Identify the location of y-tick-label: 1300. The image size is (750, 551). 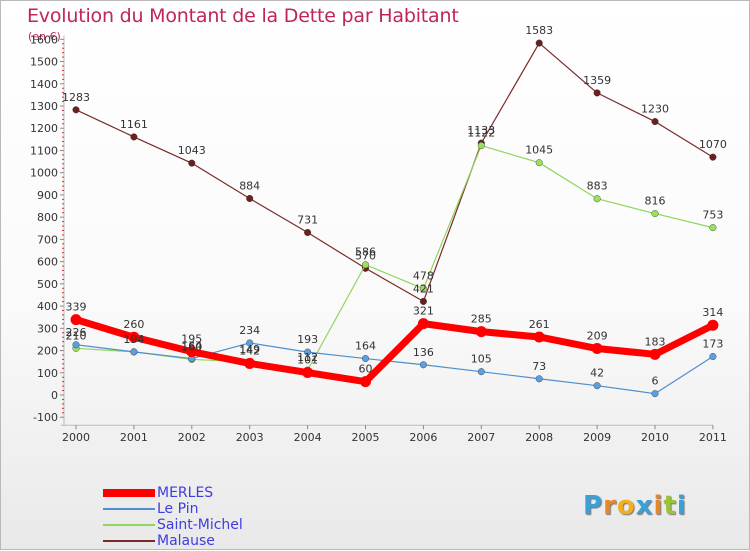
(44, 106).